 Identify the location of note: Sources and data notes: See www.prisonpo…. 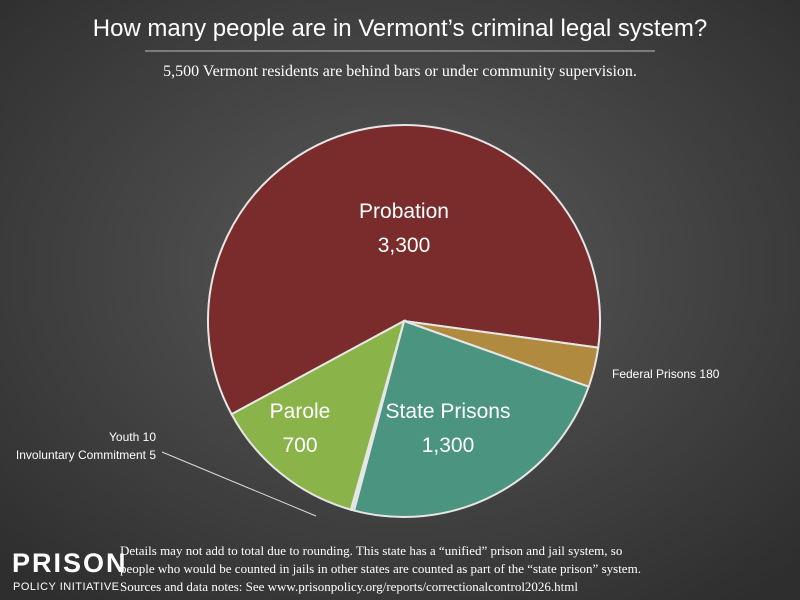
(349, 586).